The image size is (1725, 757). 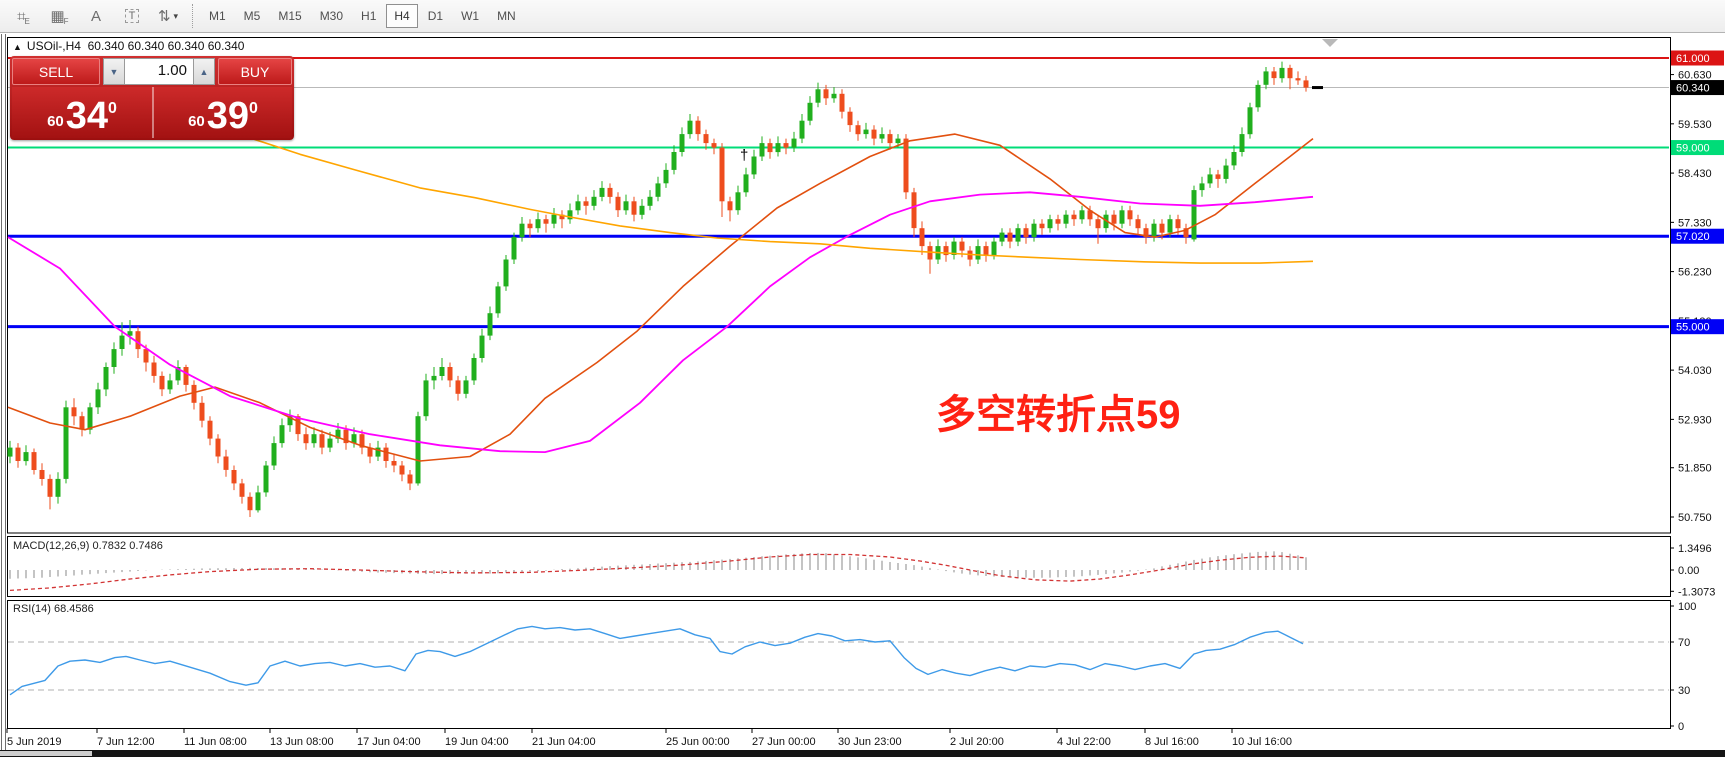 I want to click on price-tick-label: 52.930, so click(x=1695, y=420).